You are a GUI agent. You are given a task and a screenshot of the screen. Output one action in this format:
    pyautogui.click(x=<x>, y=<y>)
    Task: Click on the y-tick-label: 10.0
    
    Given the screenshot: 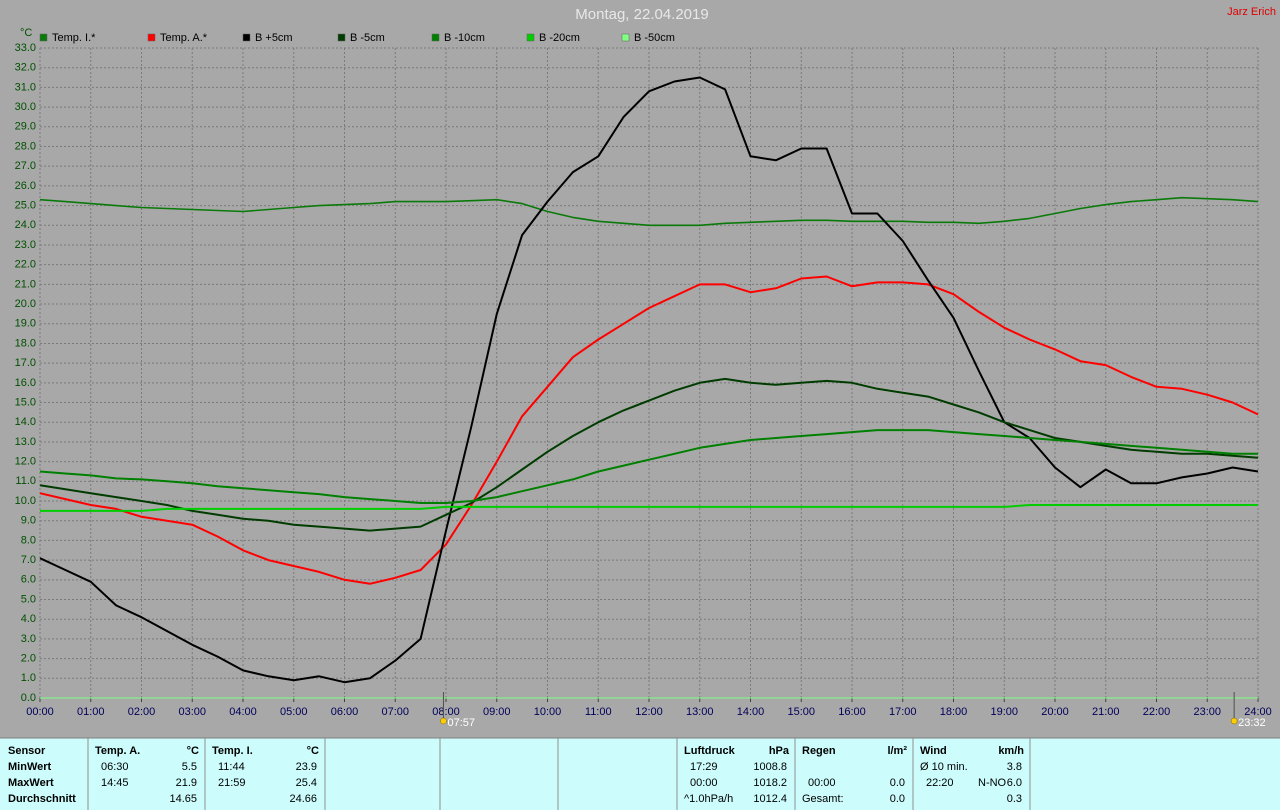 What is the action you would take?
    pyautogui.click(x=25, y=501)
    